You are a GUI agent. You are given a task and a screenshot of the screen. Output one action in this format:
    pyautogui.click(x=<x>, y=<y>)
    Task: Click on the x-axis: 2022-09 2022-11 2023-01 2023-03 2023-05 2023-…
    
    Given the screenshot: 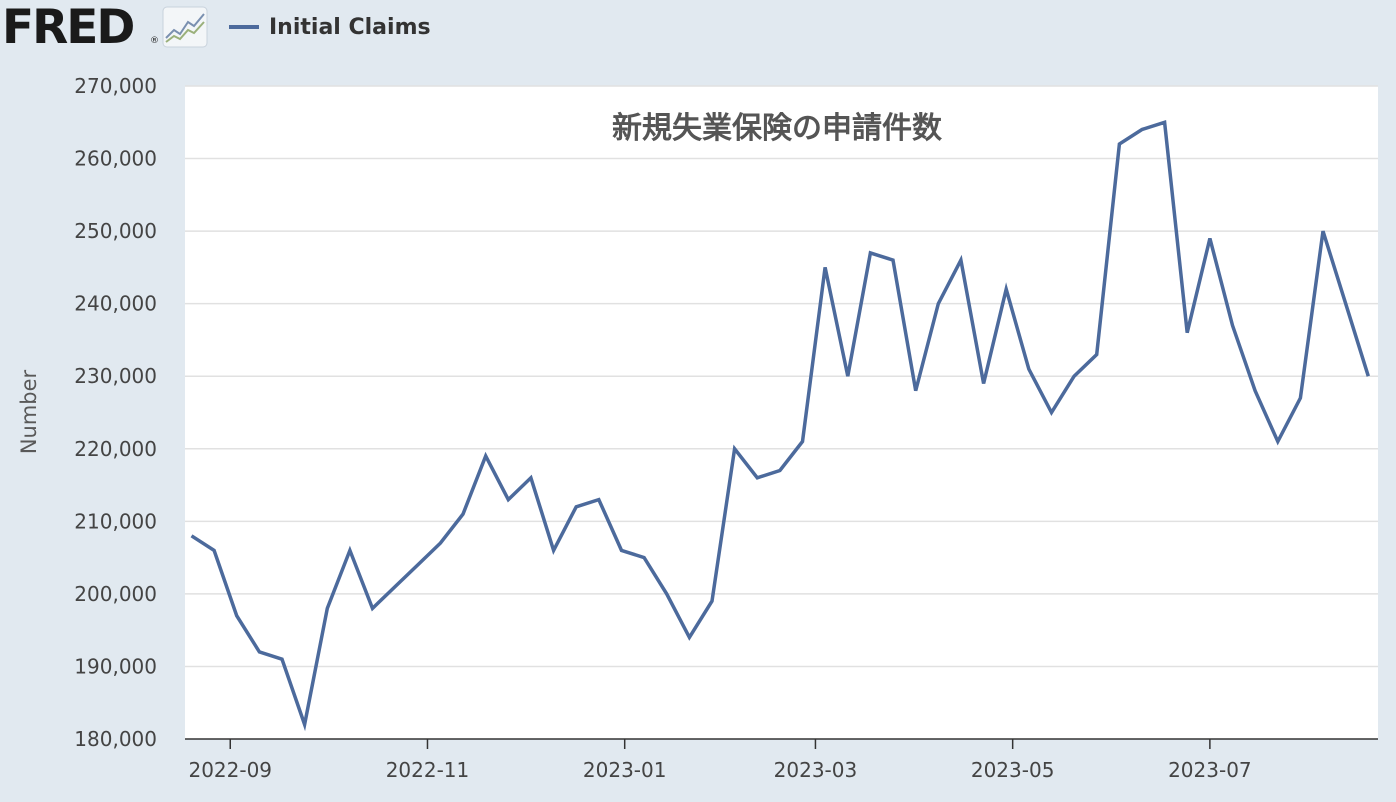 What is the action you would take?
    pyautogui.click(x=781, y=760)
    